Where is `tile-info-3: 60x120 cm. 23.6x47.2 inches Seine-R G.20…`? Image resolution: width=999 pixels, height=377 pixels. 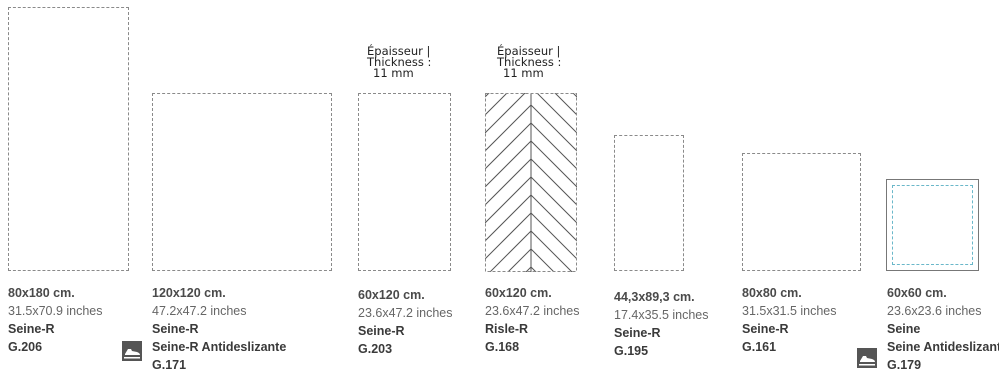
tile-info-3: 60x120 cm. 23.6x47.2 inches Seine-R G.20… is located at coordinates (405, 322).